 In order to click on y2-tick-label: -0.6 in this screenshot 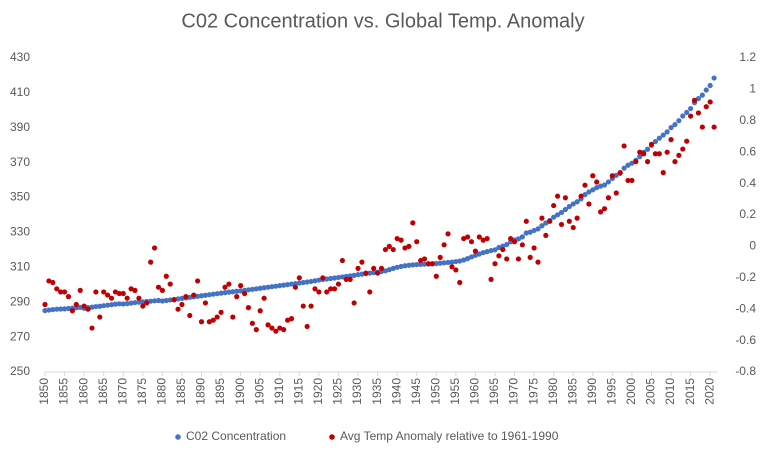, I will do `click(745, 340)`.